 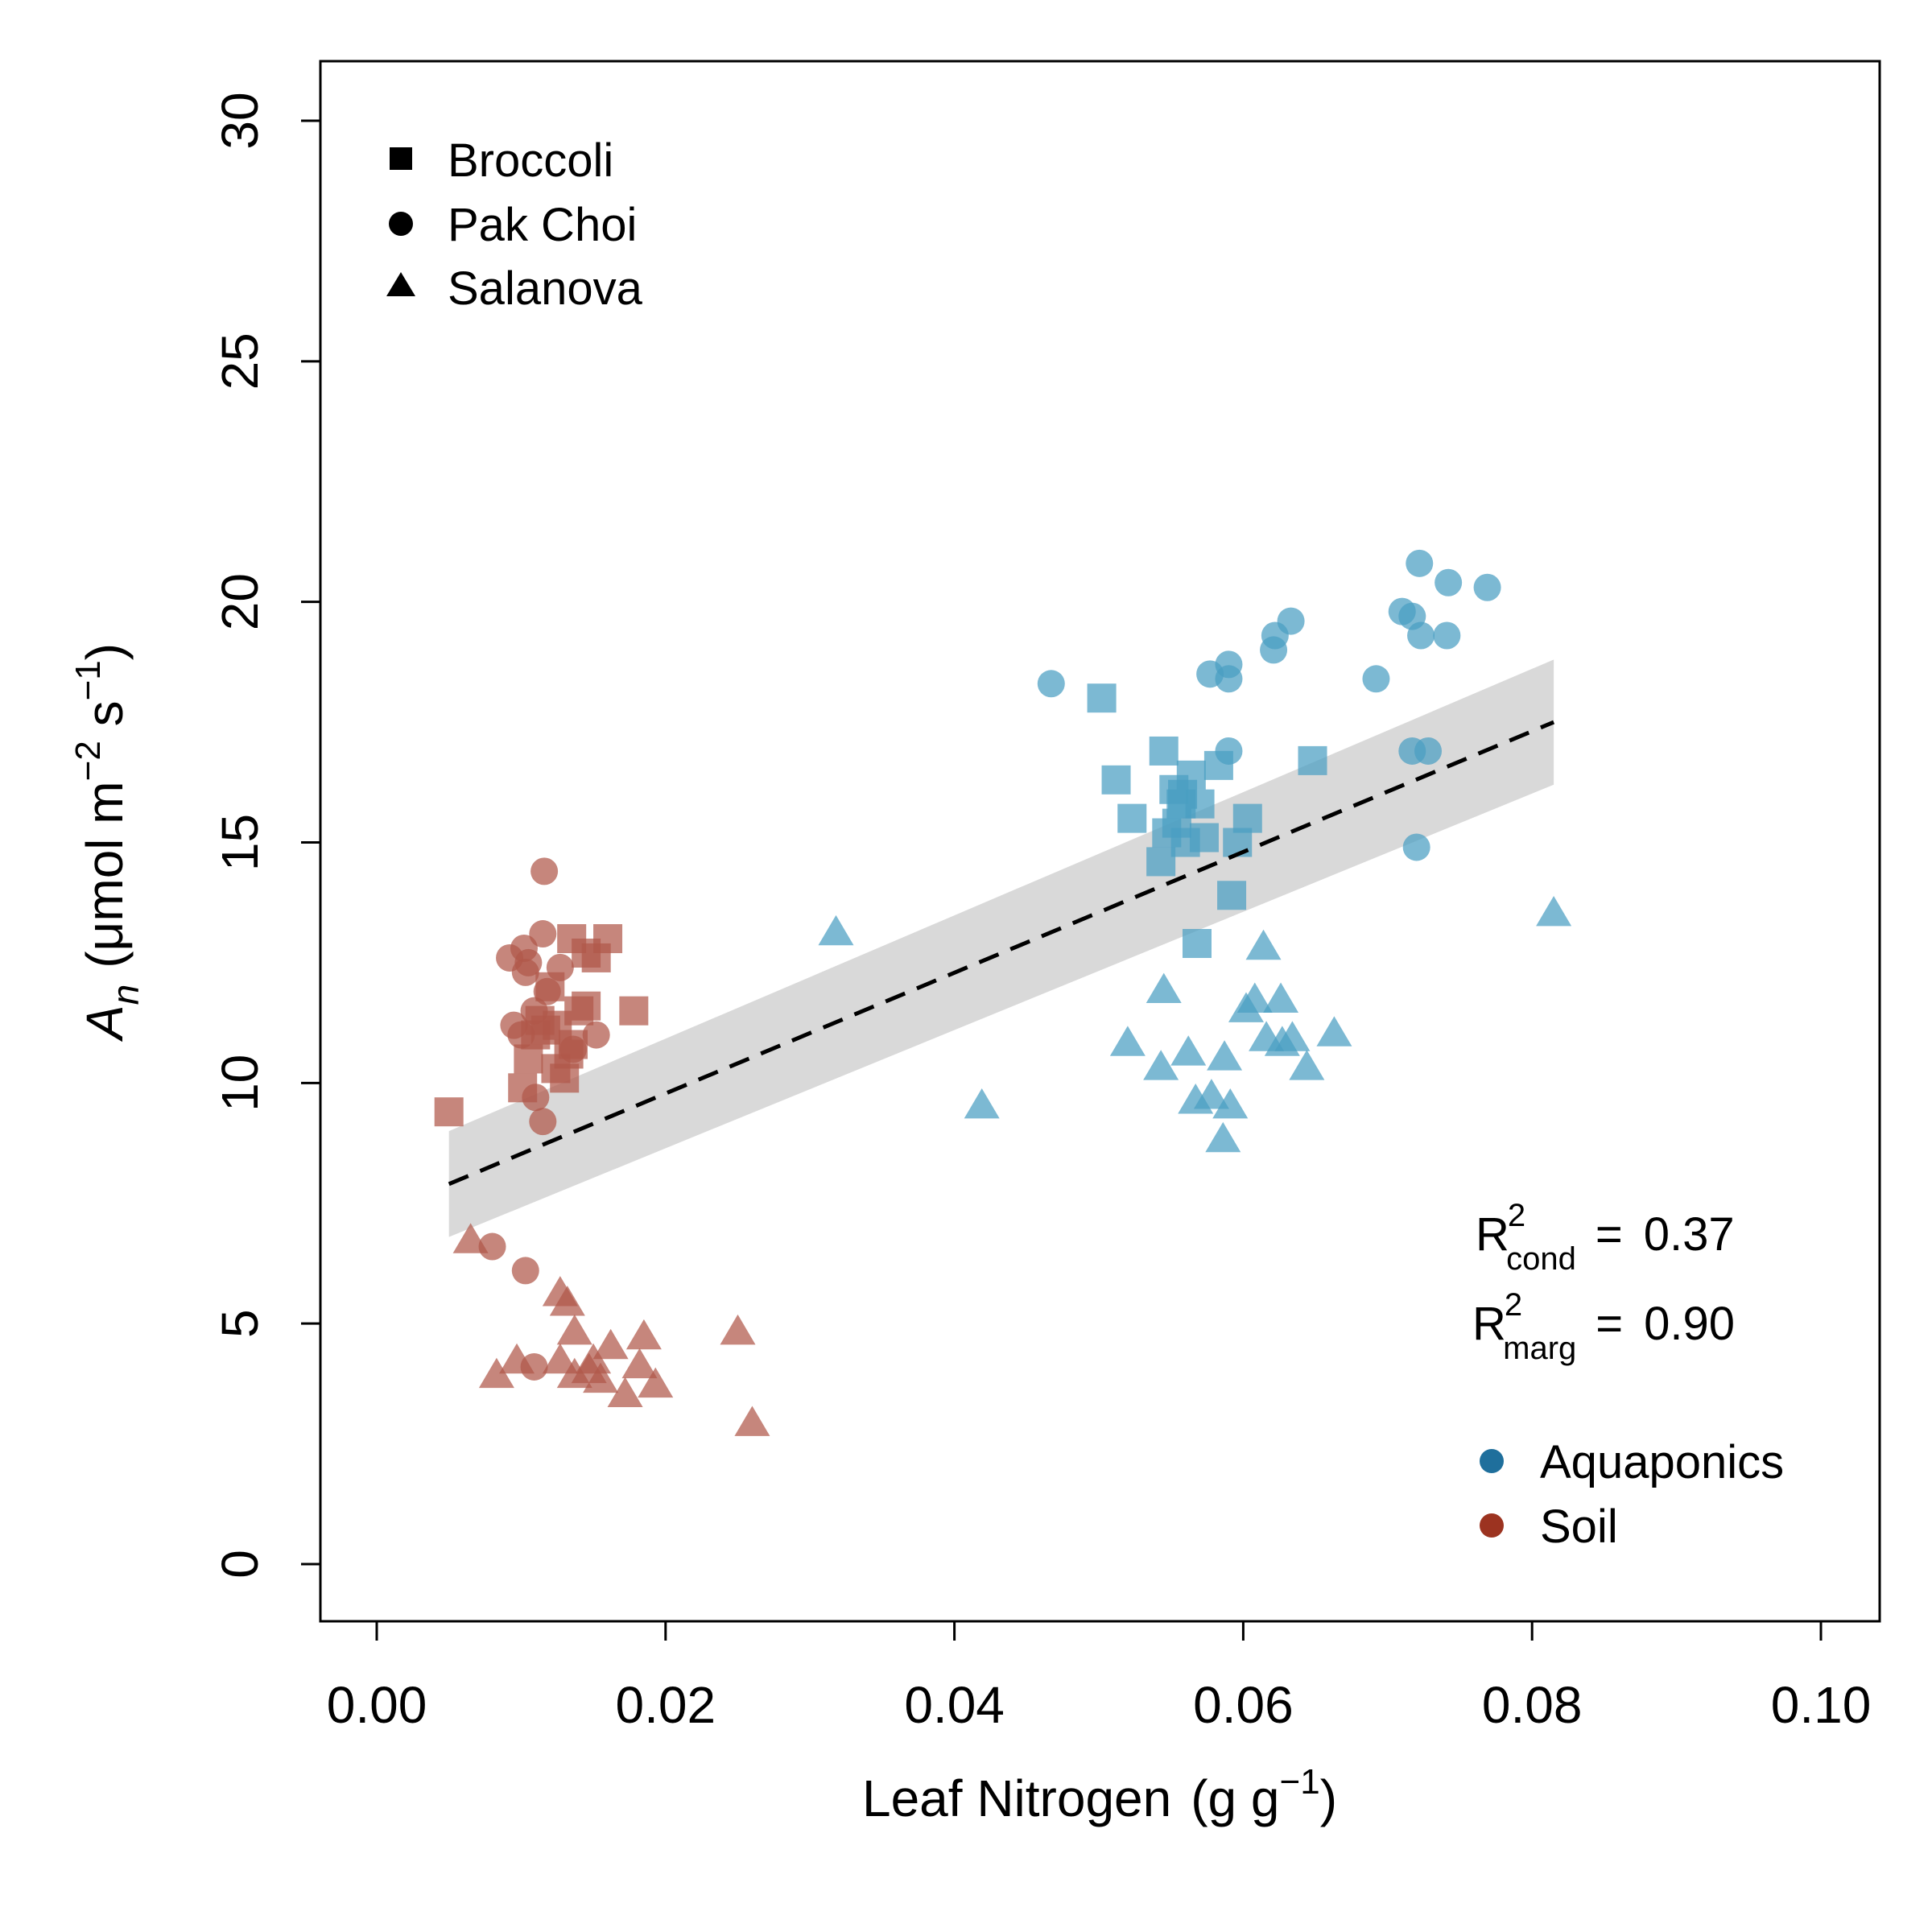 What do you see at coordinates (1632, 1494) in the screenshot?
I see `color-legend: Aquaponics Soil` at bounding box center [1632, 1494].